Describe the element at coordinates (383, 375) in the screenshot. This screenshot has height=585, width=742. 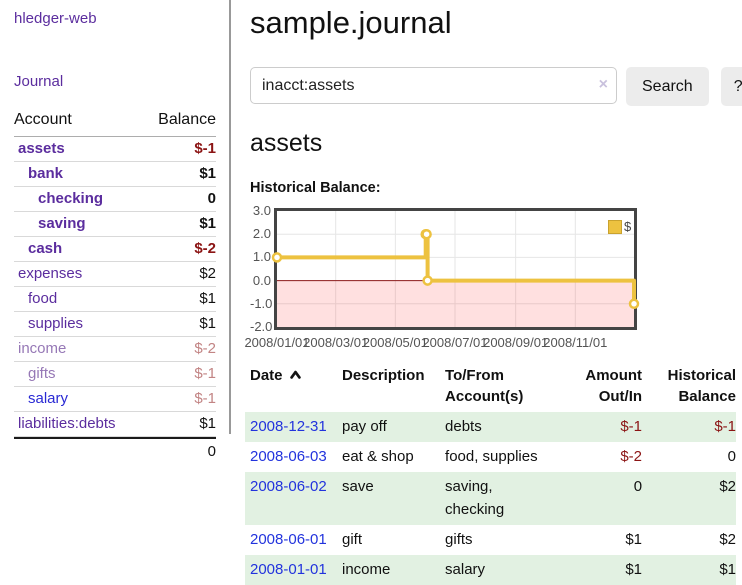
I see `register-col-description: Description` at that location.